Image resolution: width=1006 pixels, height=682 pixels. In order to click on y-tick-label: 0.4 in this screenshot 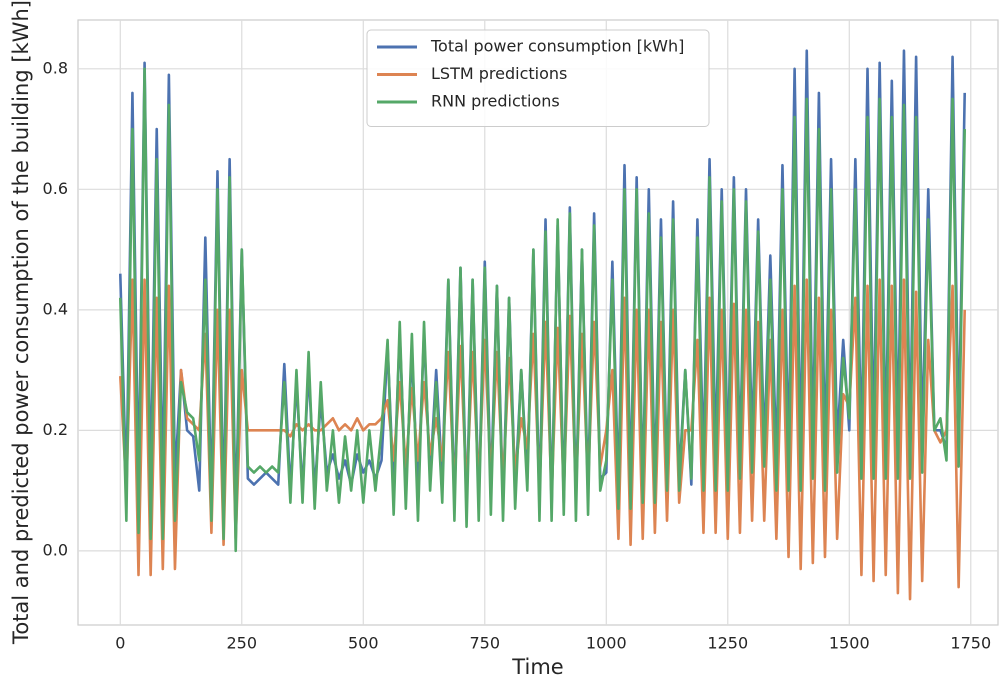, I will do `click(55, 308)`.